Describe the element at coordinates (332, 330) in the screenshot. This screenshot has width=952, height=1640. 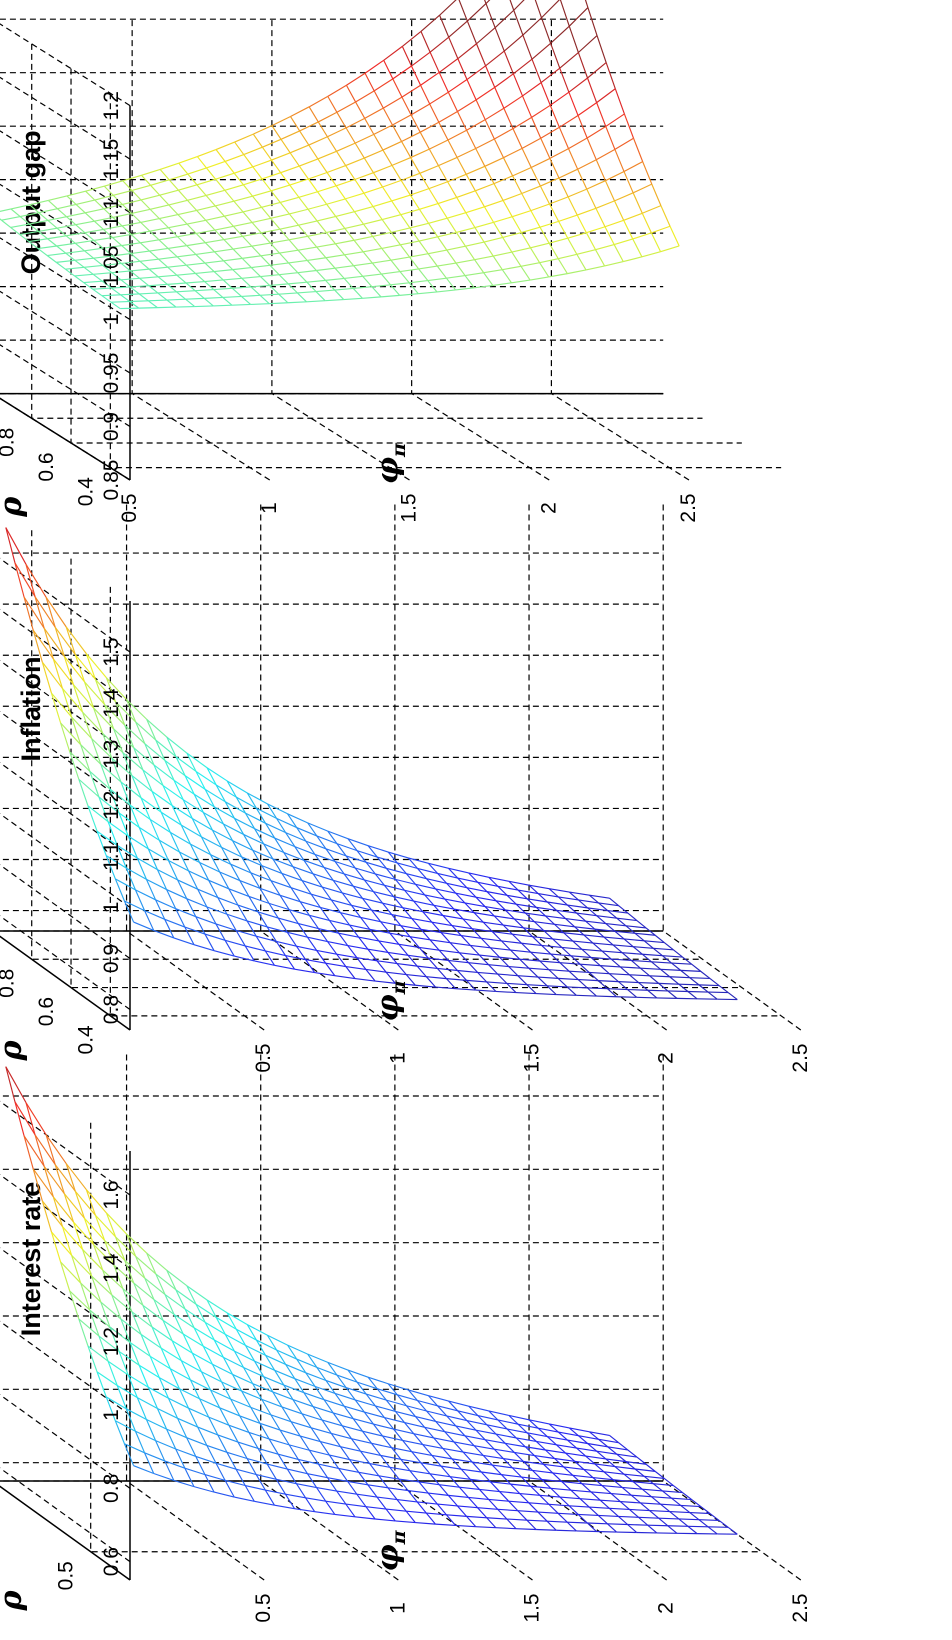
I see `z-grid-line` at that location.